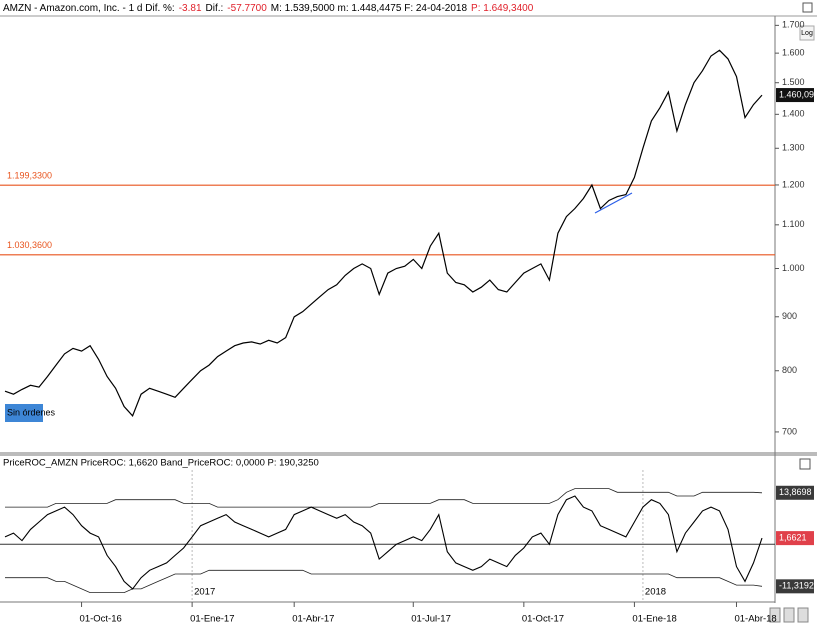 Image resolution: width=817 pixels, height=627 pixels. I want to click on y-tick-label: 800, so click(789, 370).